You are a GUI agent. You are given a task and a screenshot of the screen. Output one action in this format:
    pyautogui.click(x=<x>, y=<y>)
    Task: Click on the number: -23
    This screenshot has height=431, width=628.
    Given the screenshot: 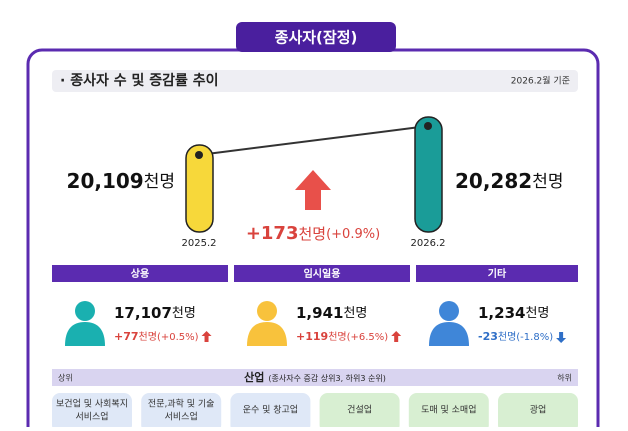 What is the action you would take?
    pyautogui.click(x=488, y=336)
    